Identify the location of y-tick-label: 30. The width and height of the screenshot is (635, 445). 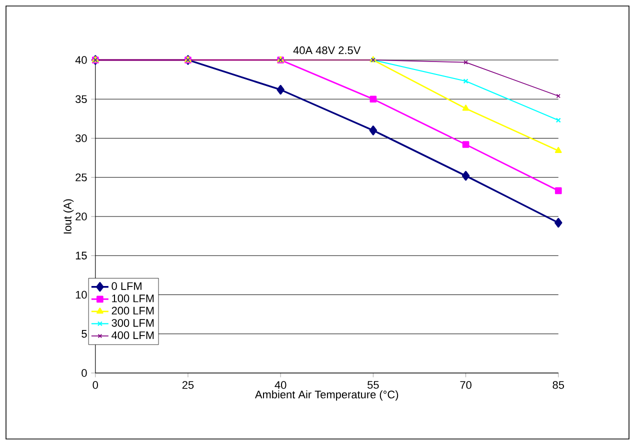
(81, 138).